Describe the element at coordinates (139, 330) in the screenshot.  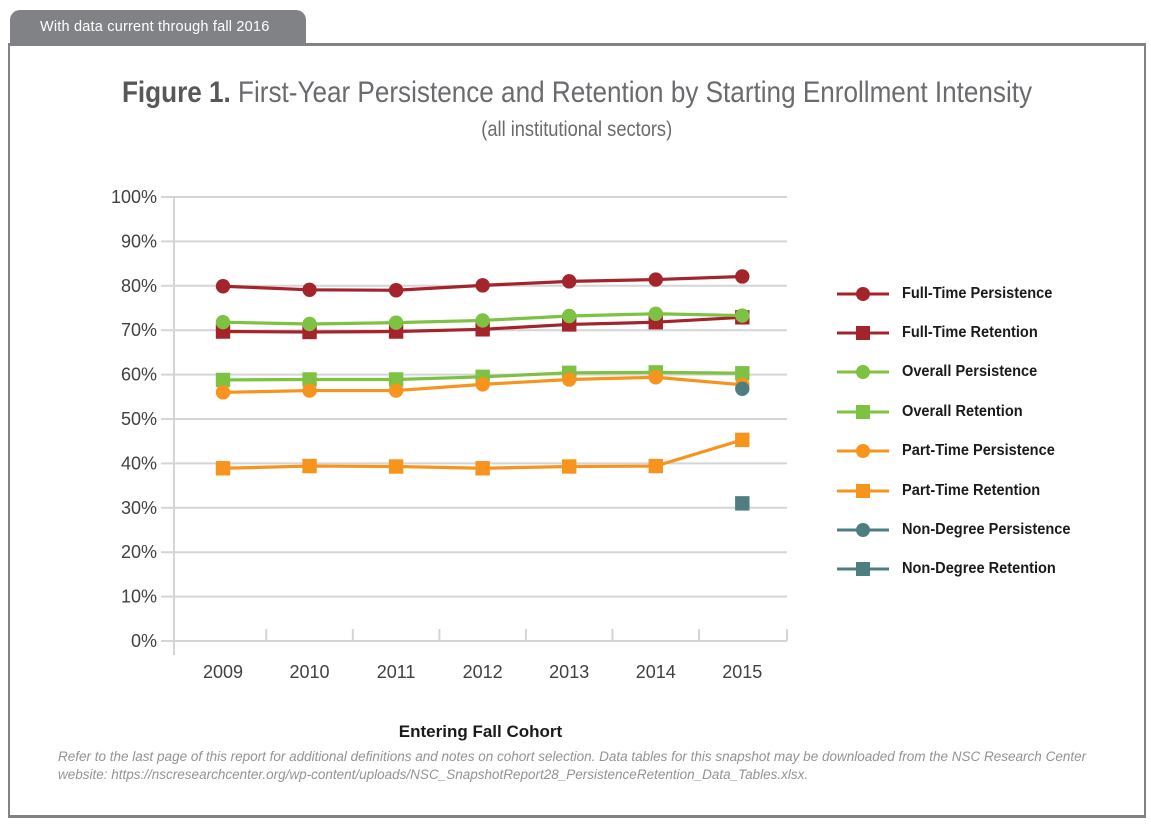
I see `y-axis-tick-label: 70%` at that location.